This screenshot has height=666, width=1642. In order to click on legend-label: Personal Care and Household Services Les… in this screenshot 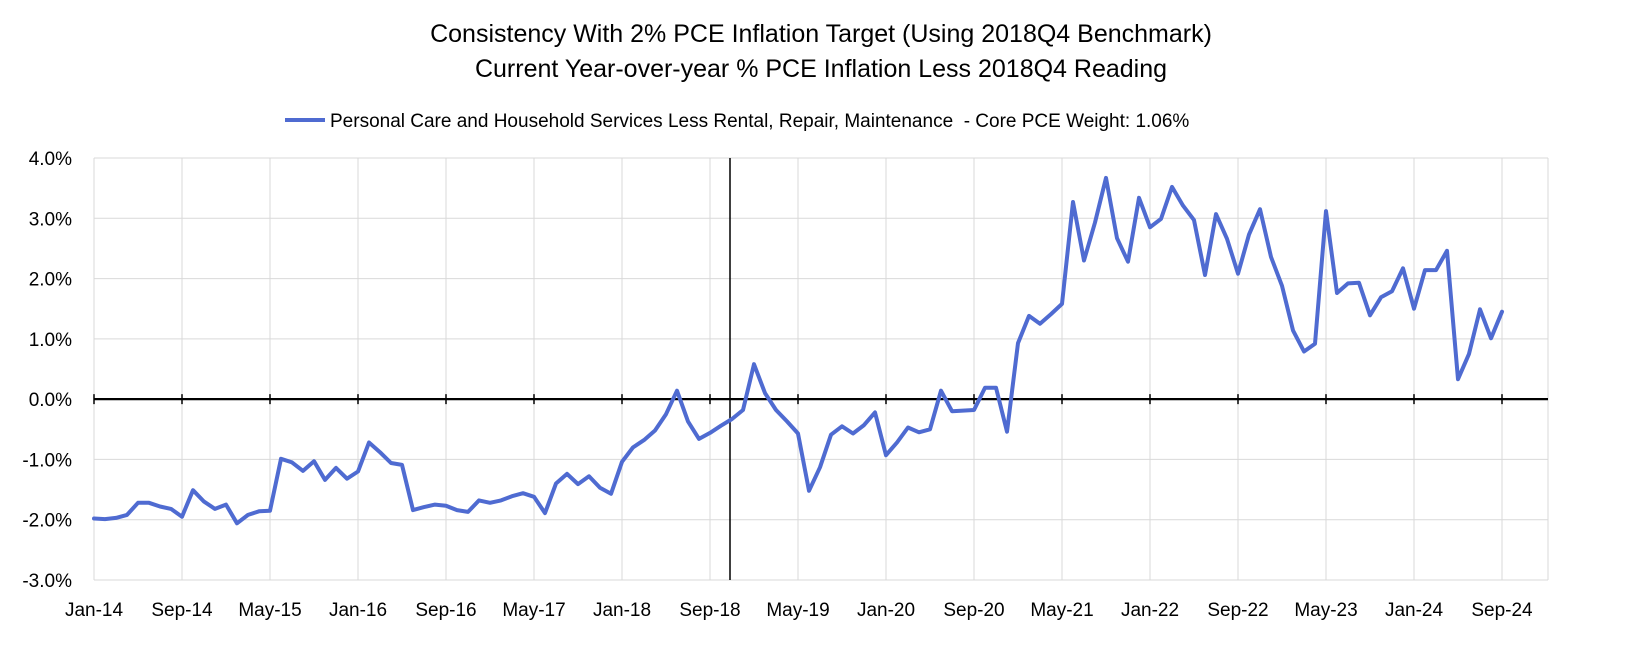, I will do `click(759, 121)`.